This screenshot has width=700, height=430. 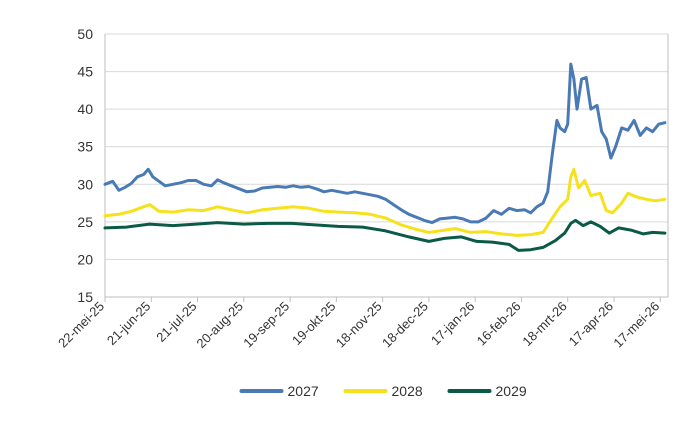 I want to click on y-tick-label: 15, so click(x=85, y=297).